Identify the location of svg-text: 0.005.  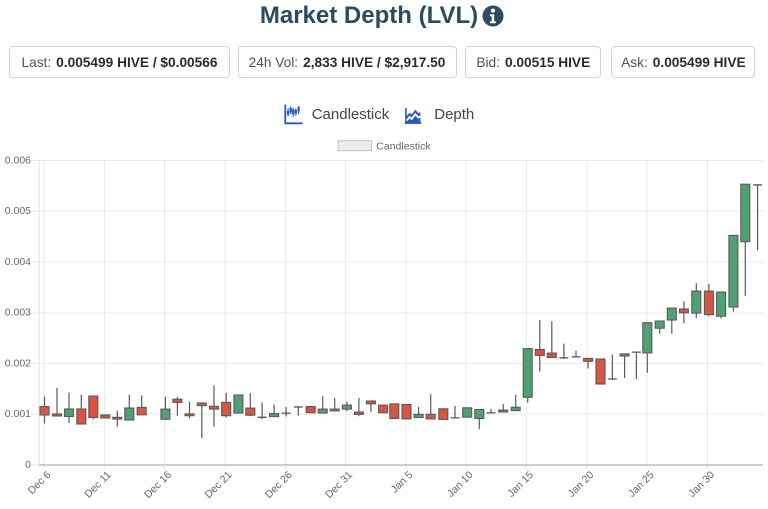
(18, 211).